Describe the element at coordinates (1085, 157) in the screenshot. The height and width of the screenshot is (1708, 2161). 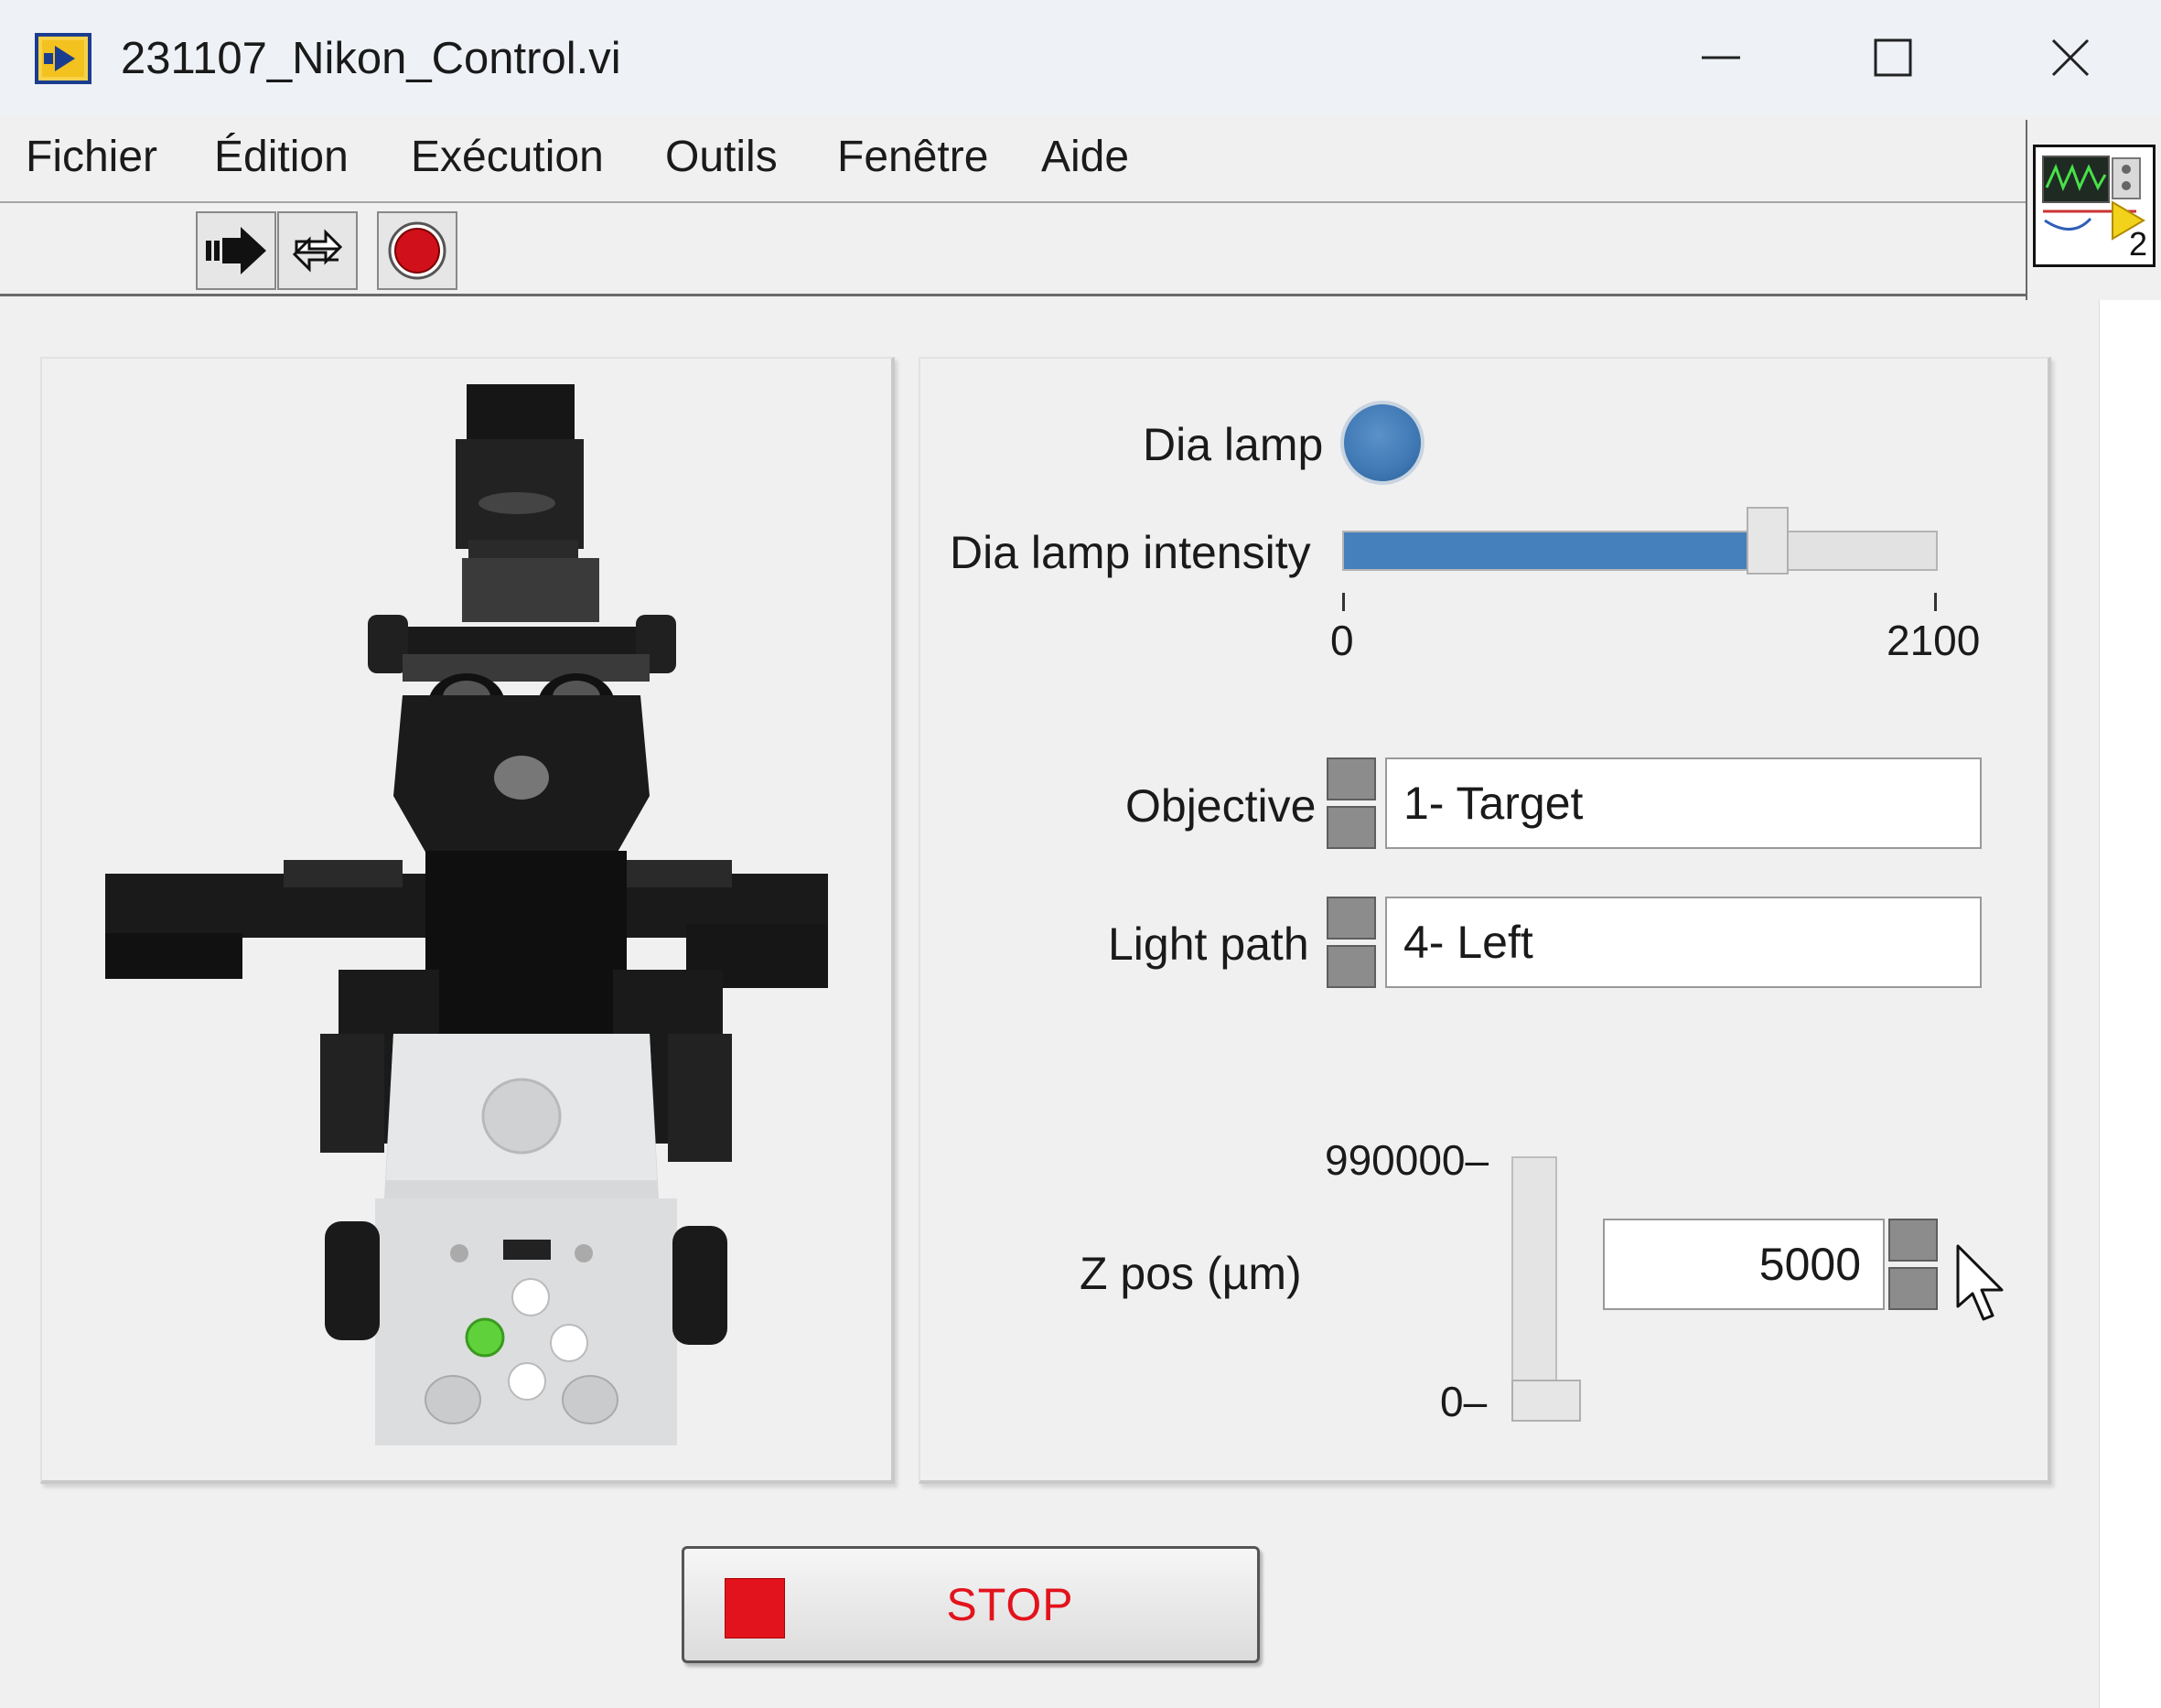
I see `menu-aide: Aide` at that location.